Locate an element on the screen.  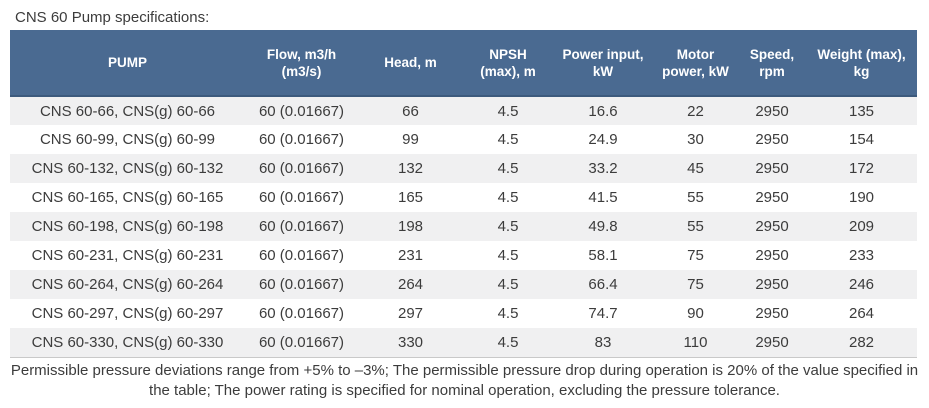
value-cell: 233 is located at coordinates (861, 255).